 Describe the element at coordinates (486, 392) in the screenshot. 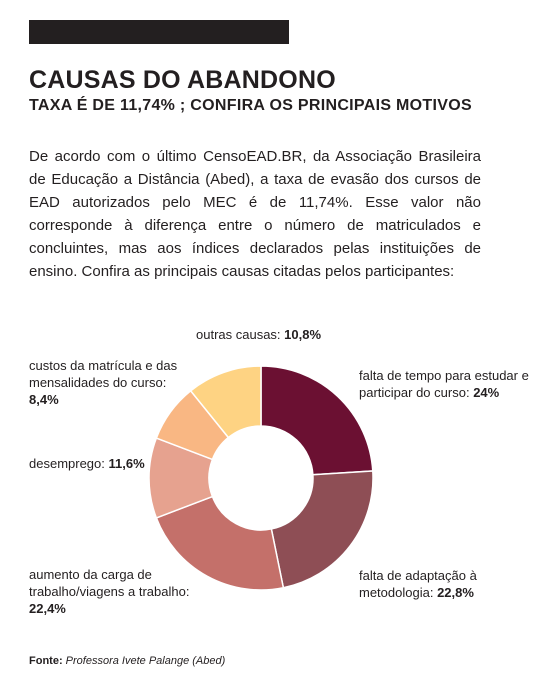

I see `slice-value: 24%` at that location.